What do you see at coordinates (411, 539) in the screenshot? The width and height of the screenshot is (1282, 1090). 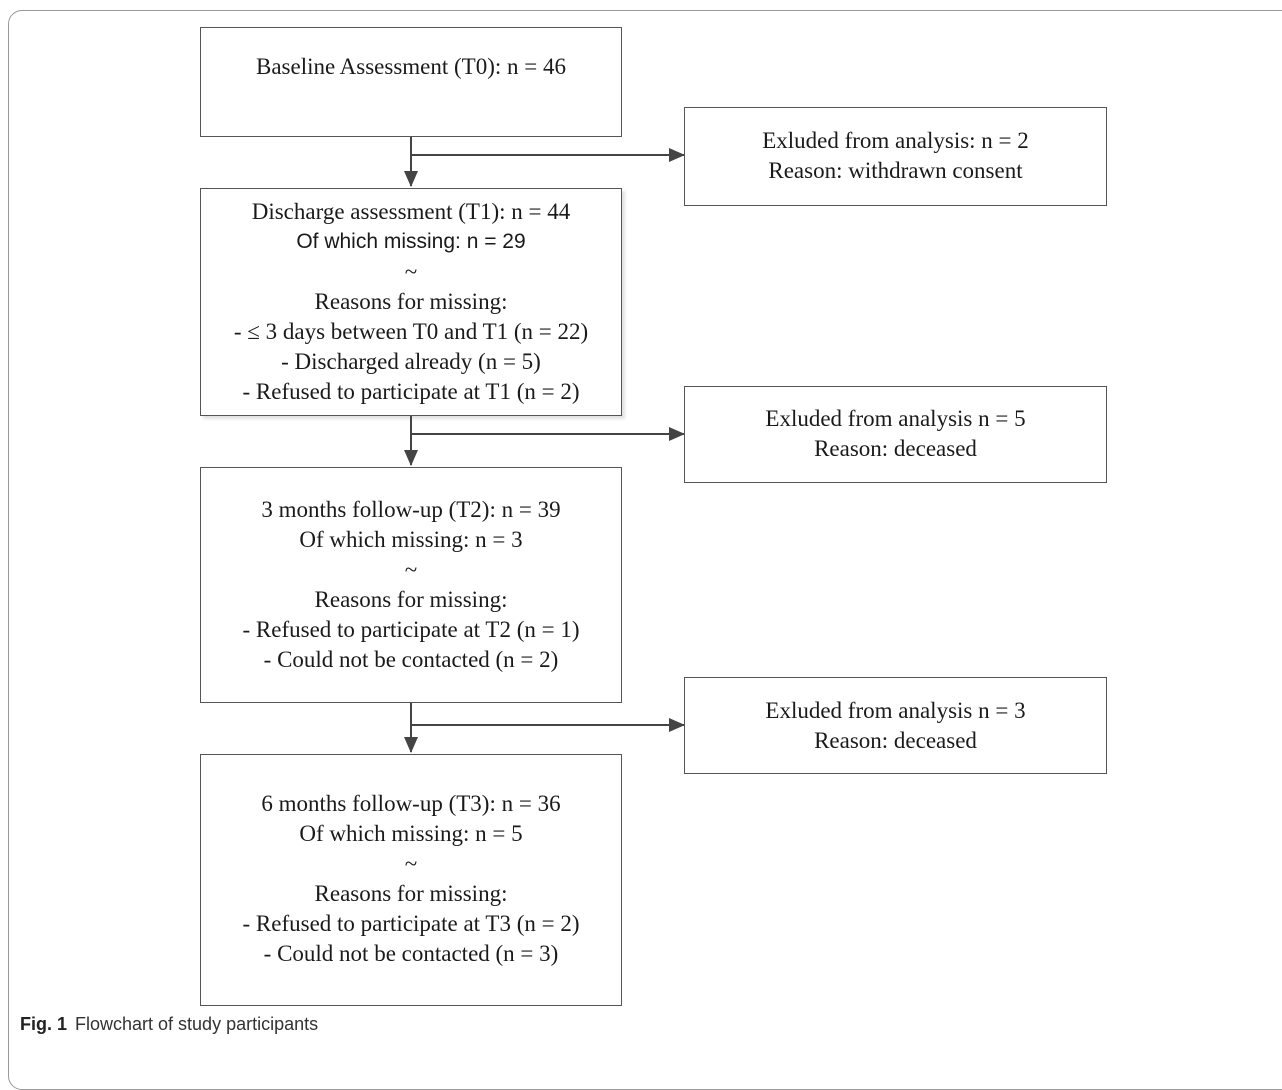 I see `followup-3m-missing: Of which missing: n = 3` at bounding box center [411, 539].